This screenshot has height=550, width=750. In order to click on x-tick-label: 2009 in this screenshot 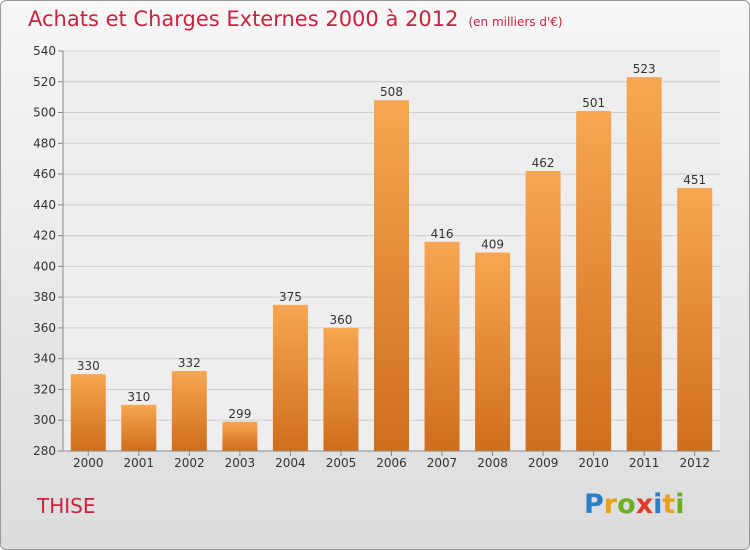, I will do `click(543, 463)`.